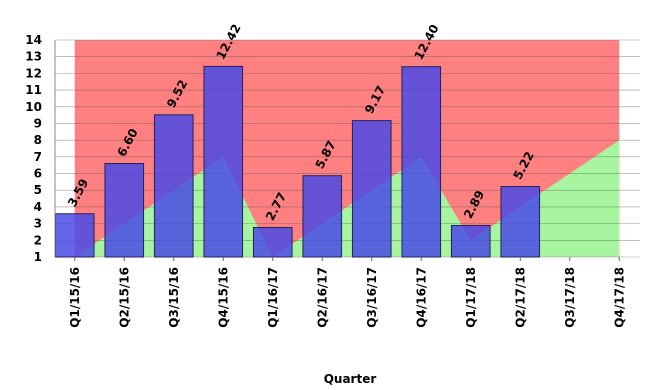  I want to click on y-tick-label: 5, so click(38, 190).